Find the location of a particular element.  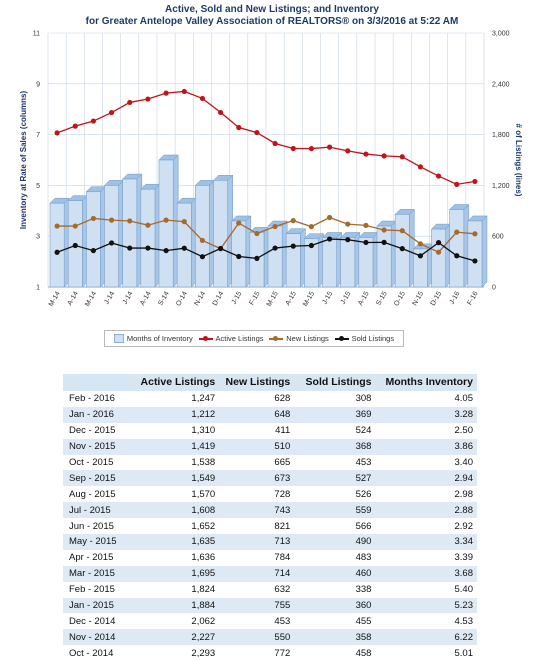

x-tick-label: M-15 is located at coordinates (273, 298).